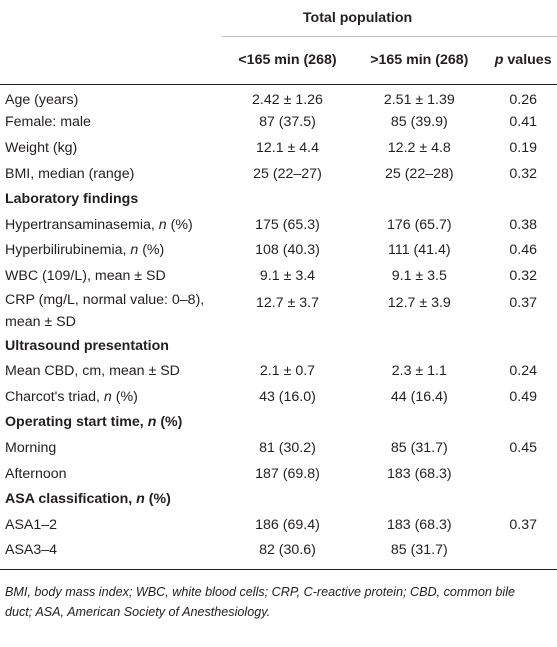 The height and width of the screenshot is (647, 557). I want to click on cell-over-165: 12.7 ± 3.9, so click(419, 302).